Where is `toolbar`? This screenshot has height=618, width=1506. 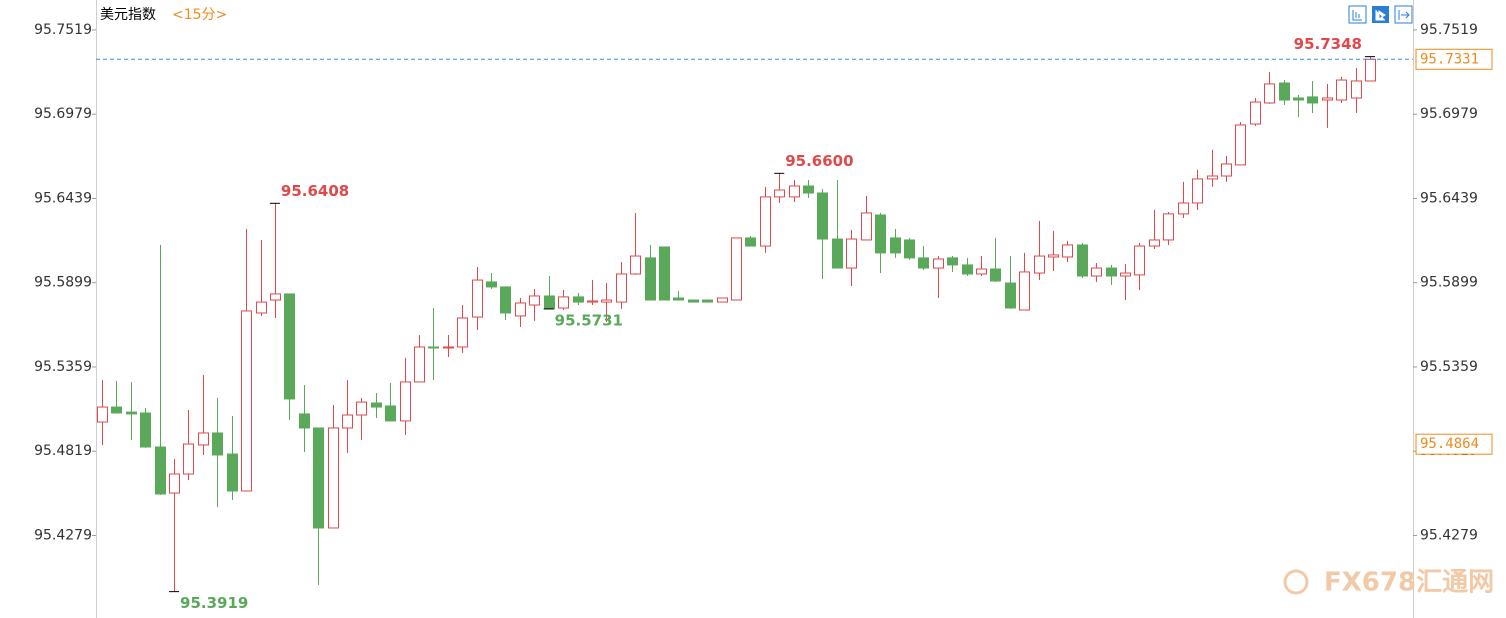
toolbar is located at coordinates (1380, 14).